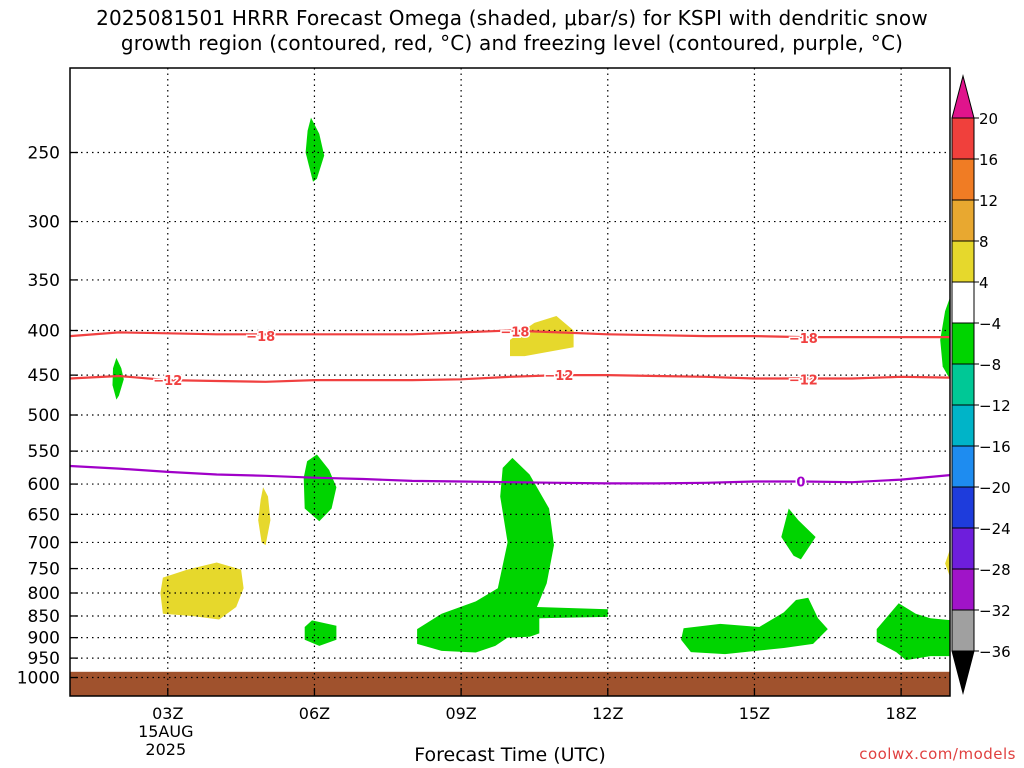  Describe the element at coordinates (38, 679) in the screenshot. I see `y-tick-label-1000: 1000` at that location.